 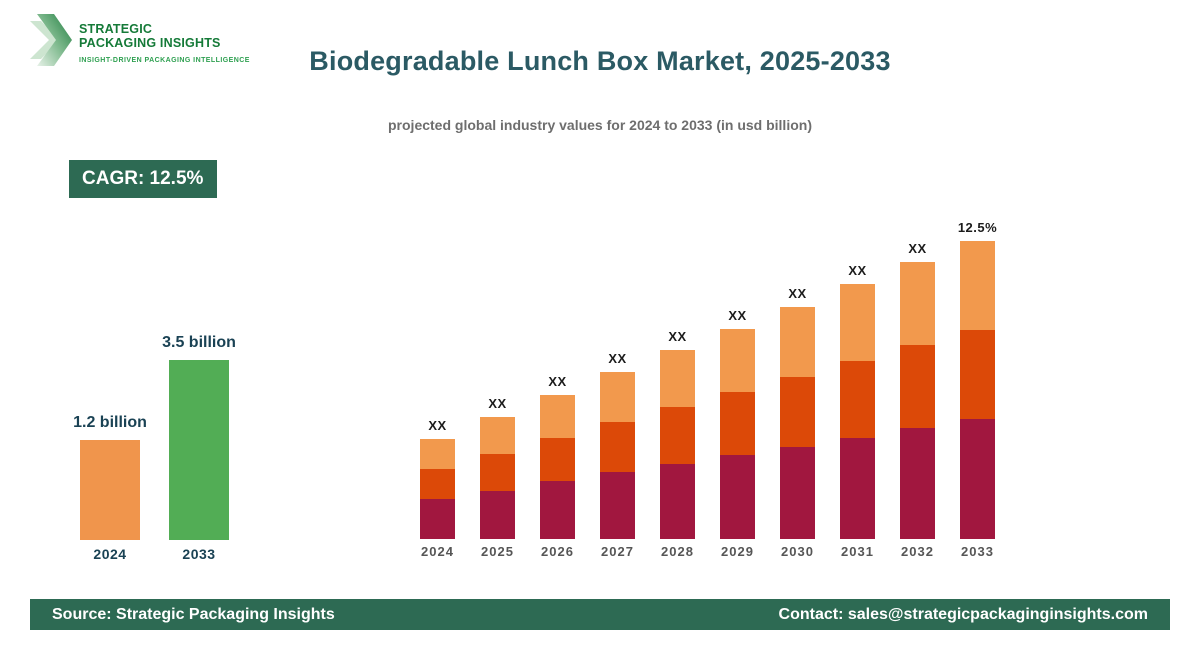 I want to click on comparison-chart: 1.2 billion 2024 3.5 billion 2033, so click(x=154, y=439).